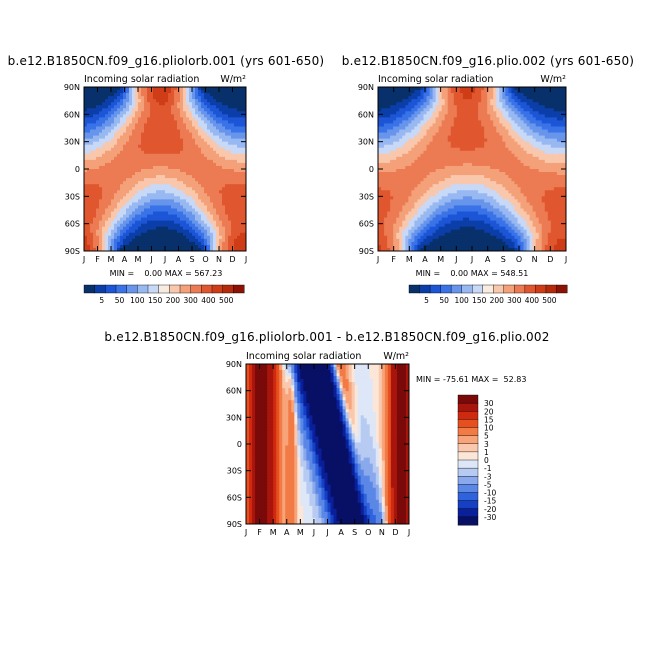 This screenshot has width=654, height=654. I want to click on x-tick-label: M, so click(111, 259).